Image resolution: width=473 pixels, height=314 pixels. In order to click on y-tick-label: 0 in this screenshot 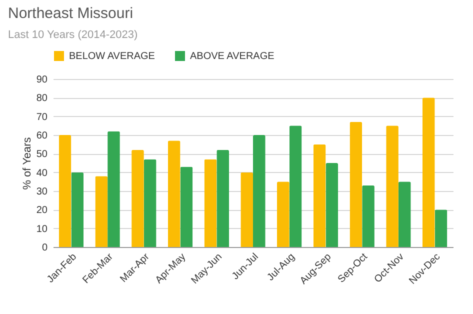, I will do `click(45, 248)`.